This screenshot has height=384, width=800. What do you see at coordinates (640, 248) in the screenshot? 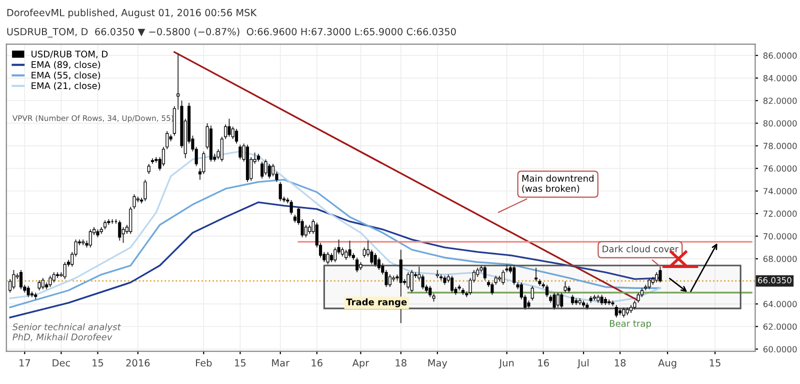
I see `annotation: Dark cloud cover` at bounding box center [640, 248].